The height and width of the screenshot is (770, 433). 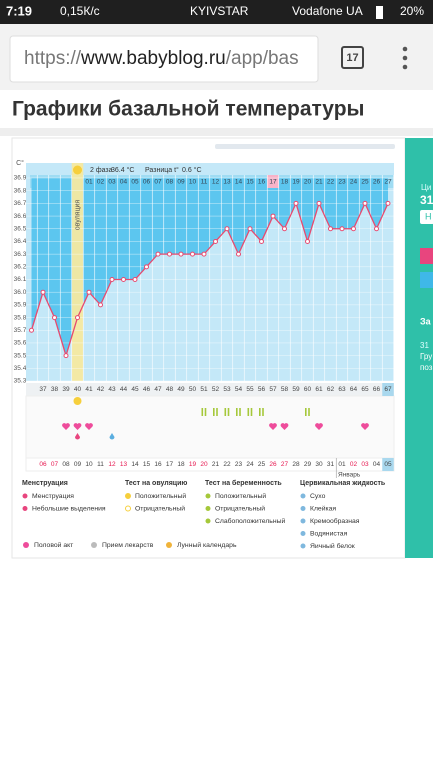 What do you see at coordinates (335, 521) in the screenshot?
I see `legend-item: Кремообразная` at bounding box center [335, 521].